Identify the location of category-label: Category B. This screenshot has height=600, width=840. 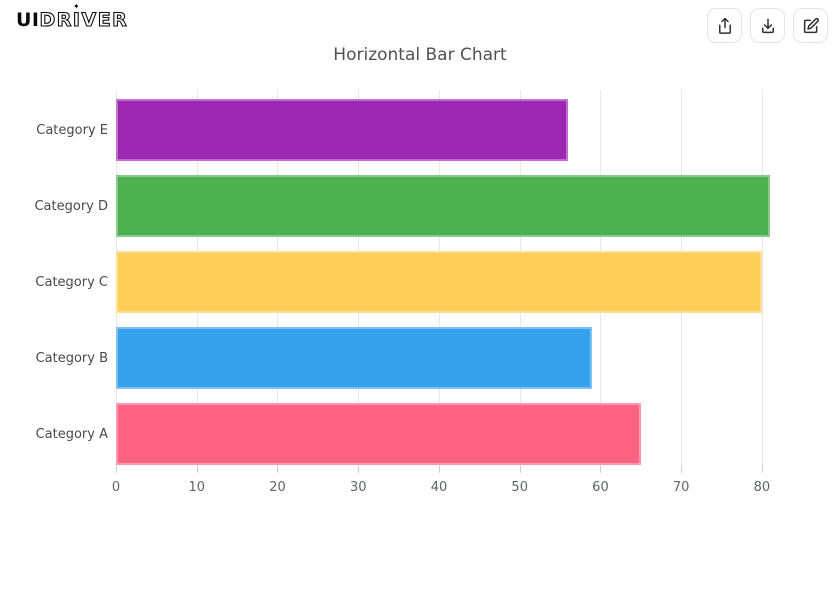
(71, 358).